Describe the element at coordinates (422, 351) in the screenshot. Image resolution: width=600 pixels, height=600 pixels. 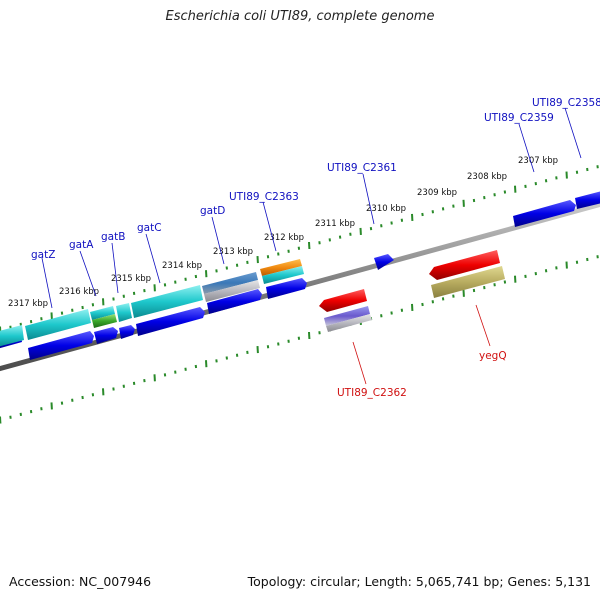
I see `reverse-gene-labels: UTI89_C2362 yegQ` at that location.